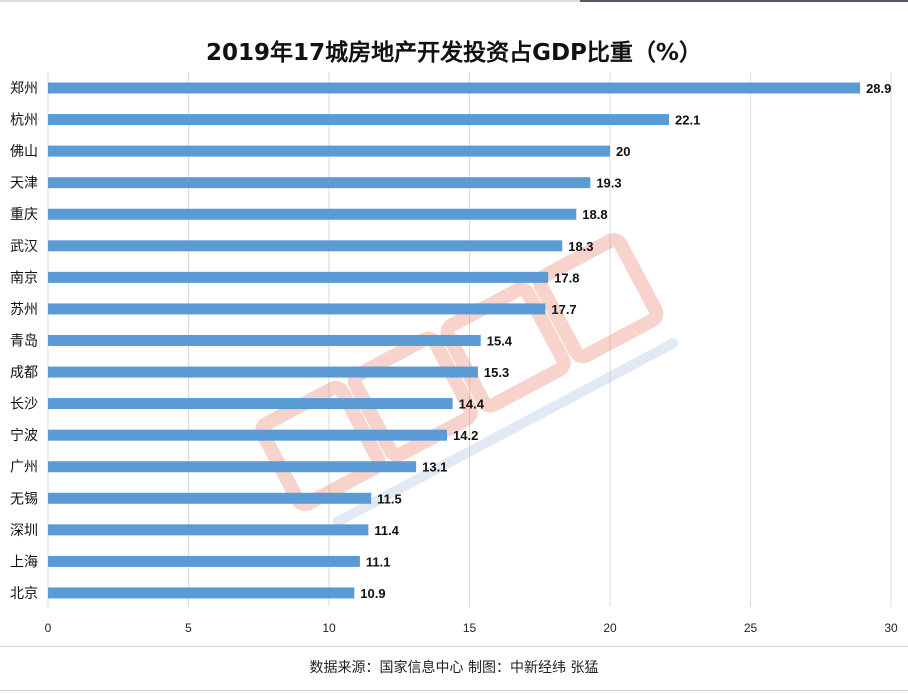  Describe the element at coordinates (24, 594) in the screenshot. I see `category-label: 北京` at that location.